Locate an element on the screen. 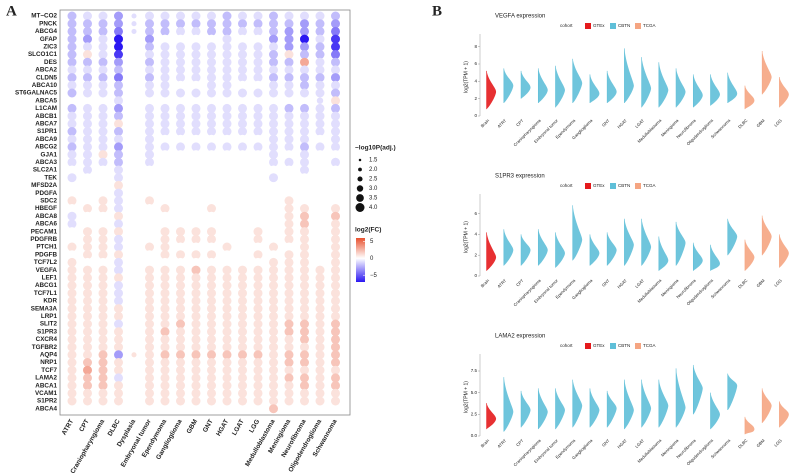 The height and width of the screenshot is (474, 795). legend-label: TCGA is located at coordinates (649, 345).